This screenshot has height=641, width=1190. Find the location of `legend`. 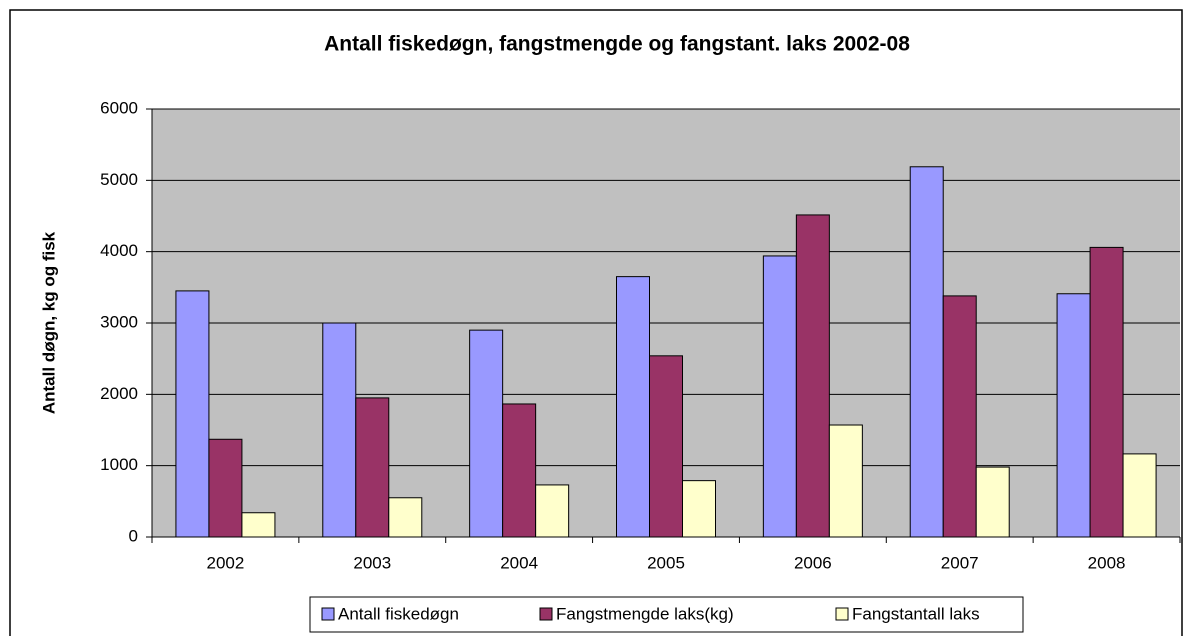

legend is located at coordinates (666, 614).